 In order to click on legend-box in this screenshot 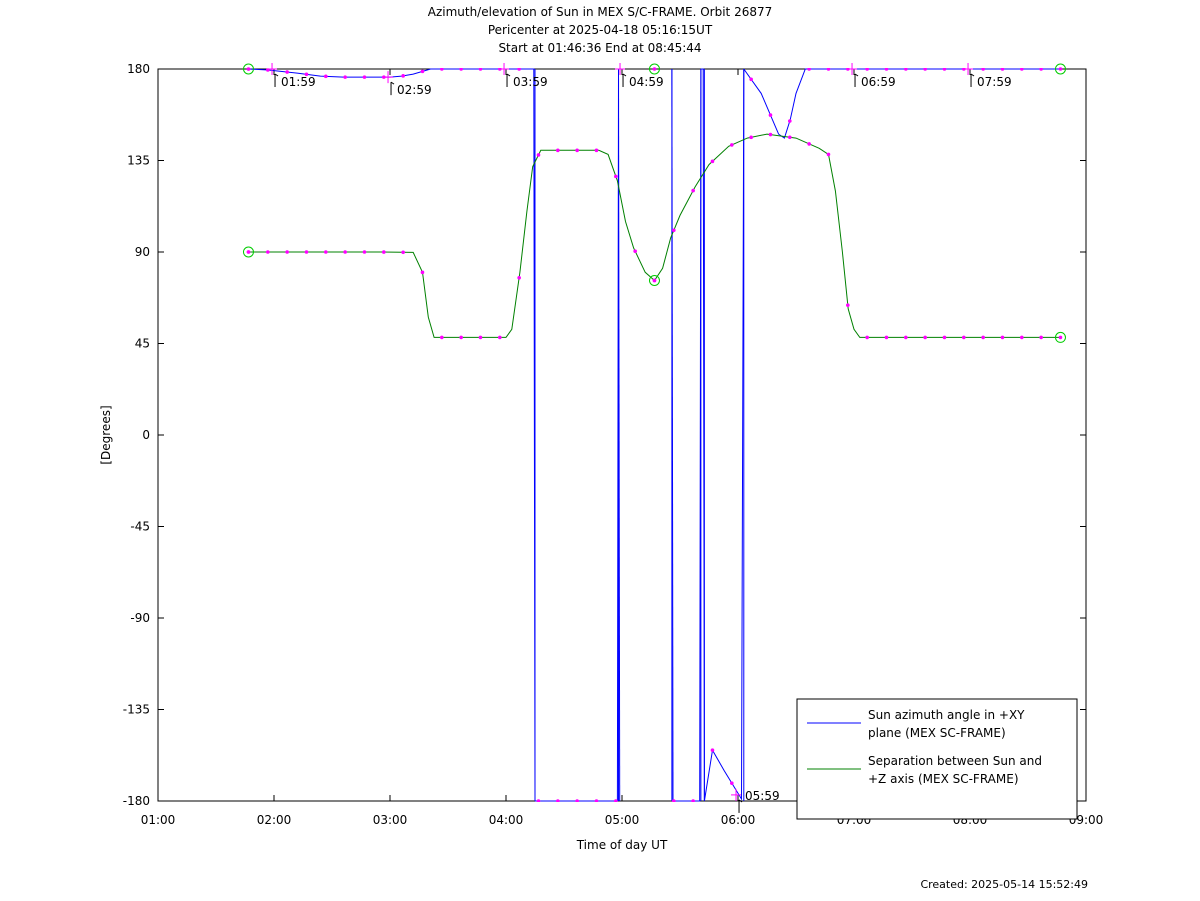, I will do `click(937, 759)`.